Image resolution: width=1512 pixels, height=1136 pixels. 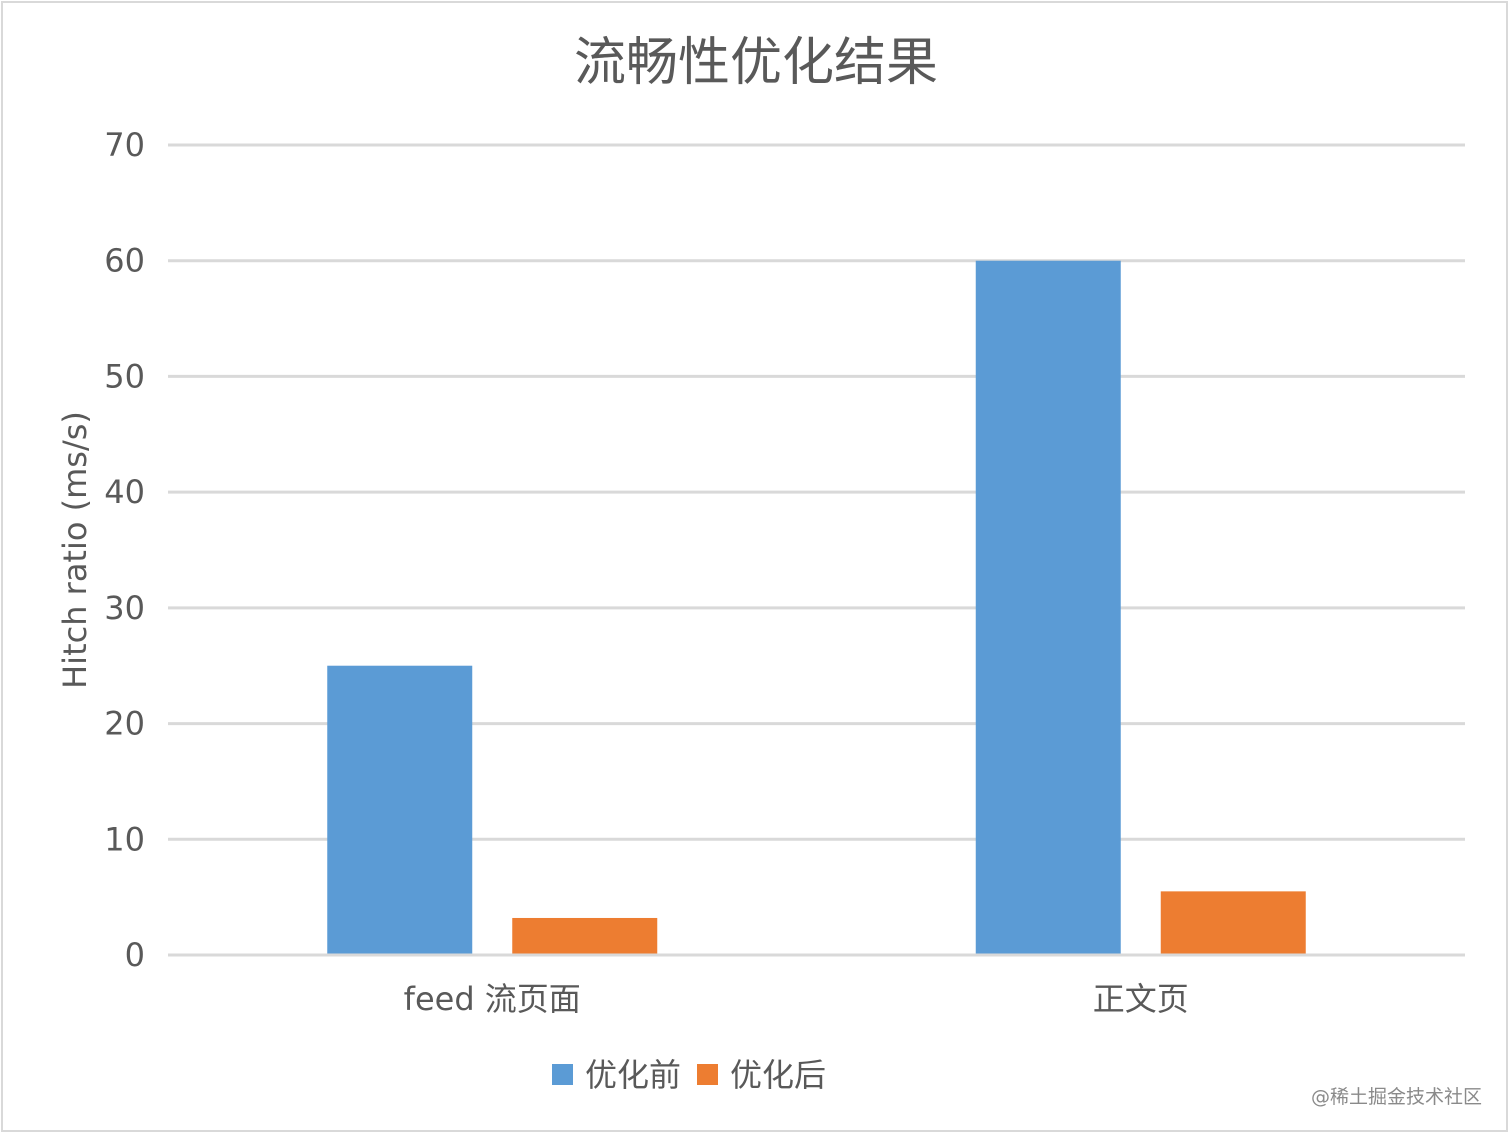 I want to click on y-tick-label: 10, so click(x=124, y=839).